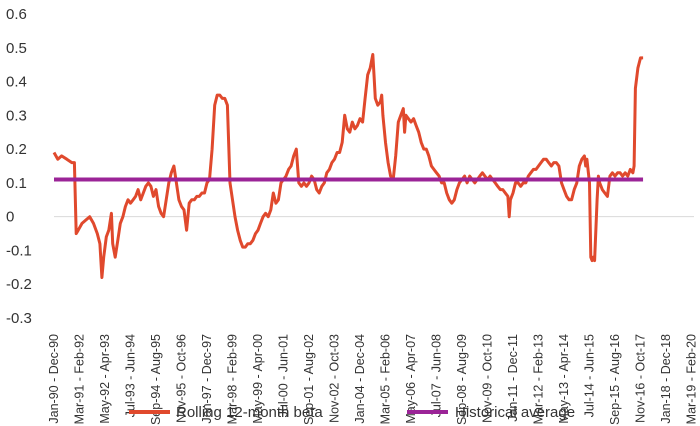 Image resolution: width=700 pixels, height=426 pixels. Describe the element at coordinates (19, 284) in the screenshot. I see `y-tick-label: -0.2` at that location.